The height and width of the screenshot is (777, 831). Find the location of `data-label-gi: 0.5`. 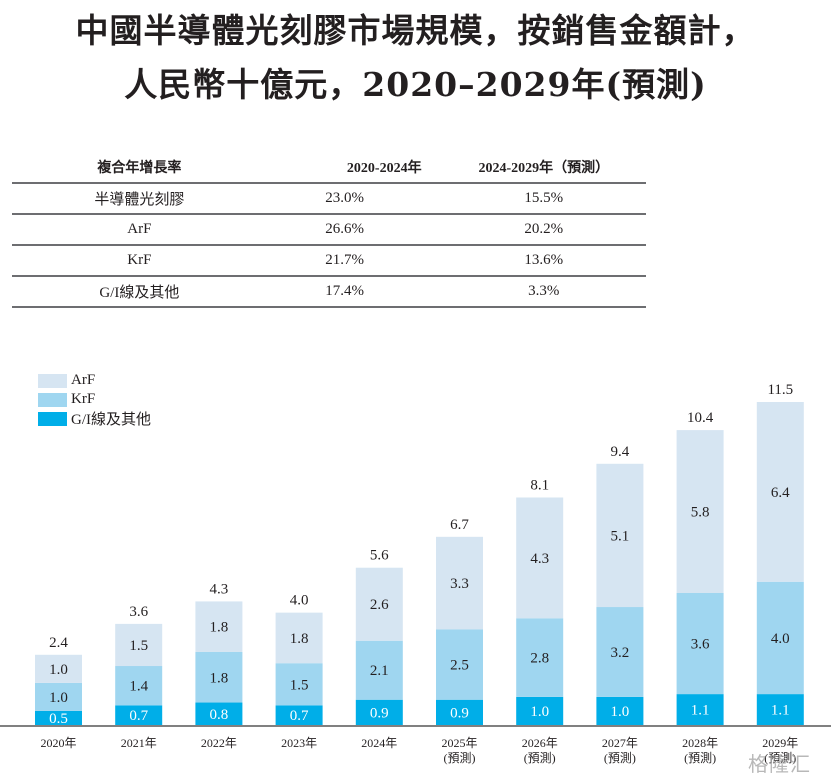

data-label-gi: 0.5 is located at coordinates (58, 719).